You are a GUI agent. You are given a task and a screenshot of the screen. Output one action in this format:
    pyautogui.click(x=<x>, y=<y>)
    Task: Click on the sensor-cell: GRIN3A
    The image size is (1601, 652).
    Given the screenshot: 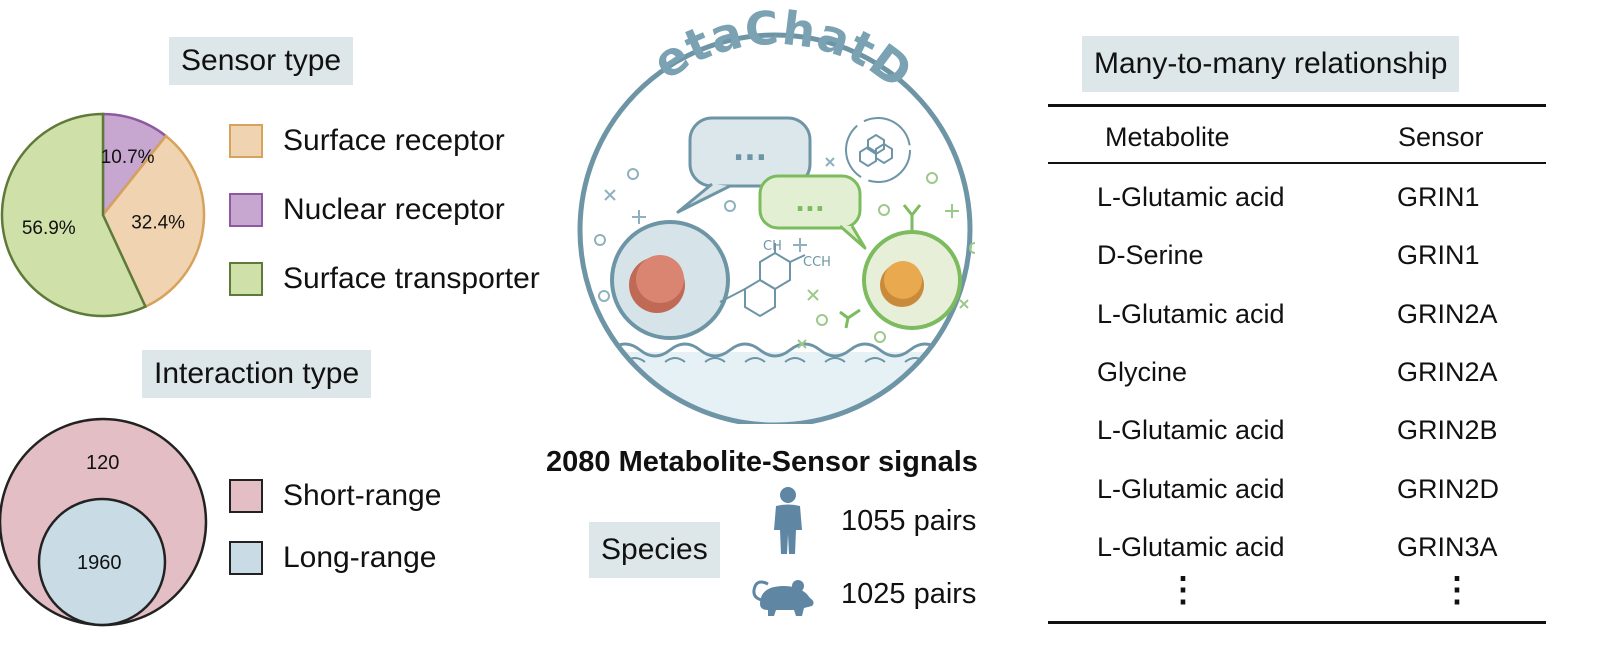 What is the action you would take?
    pyautogui.click(x=1447, y=547)
    